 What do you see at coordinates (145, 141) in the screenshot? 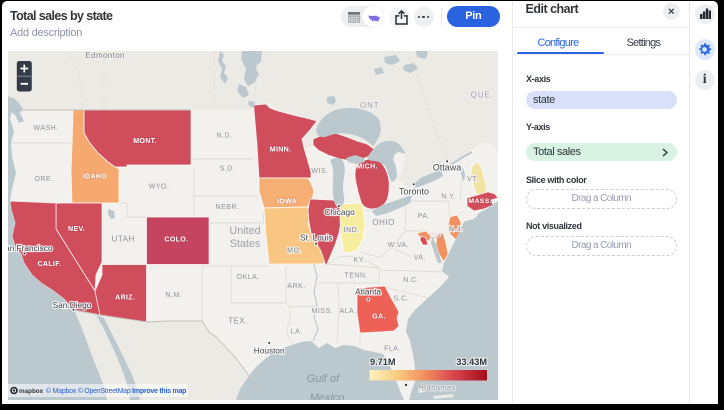
I see `svg-text: MONT.` at bounding box center [145, 141].